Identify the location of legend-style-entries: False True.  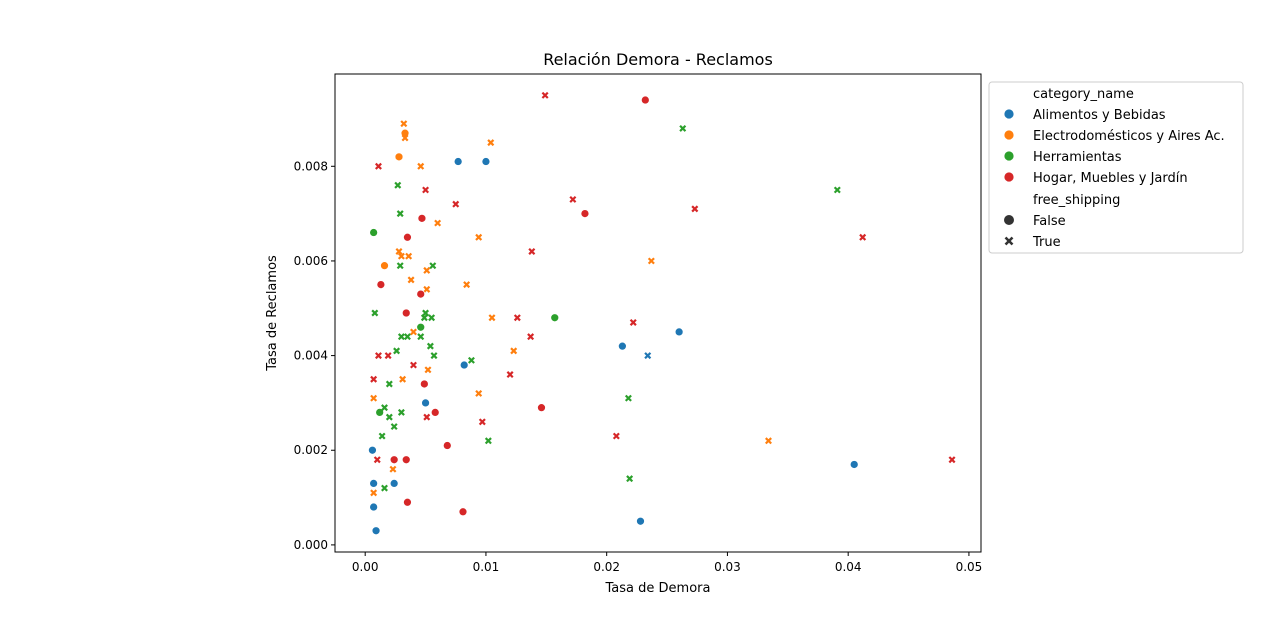
(1035, 232).